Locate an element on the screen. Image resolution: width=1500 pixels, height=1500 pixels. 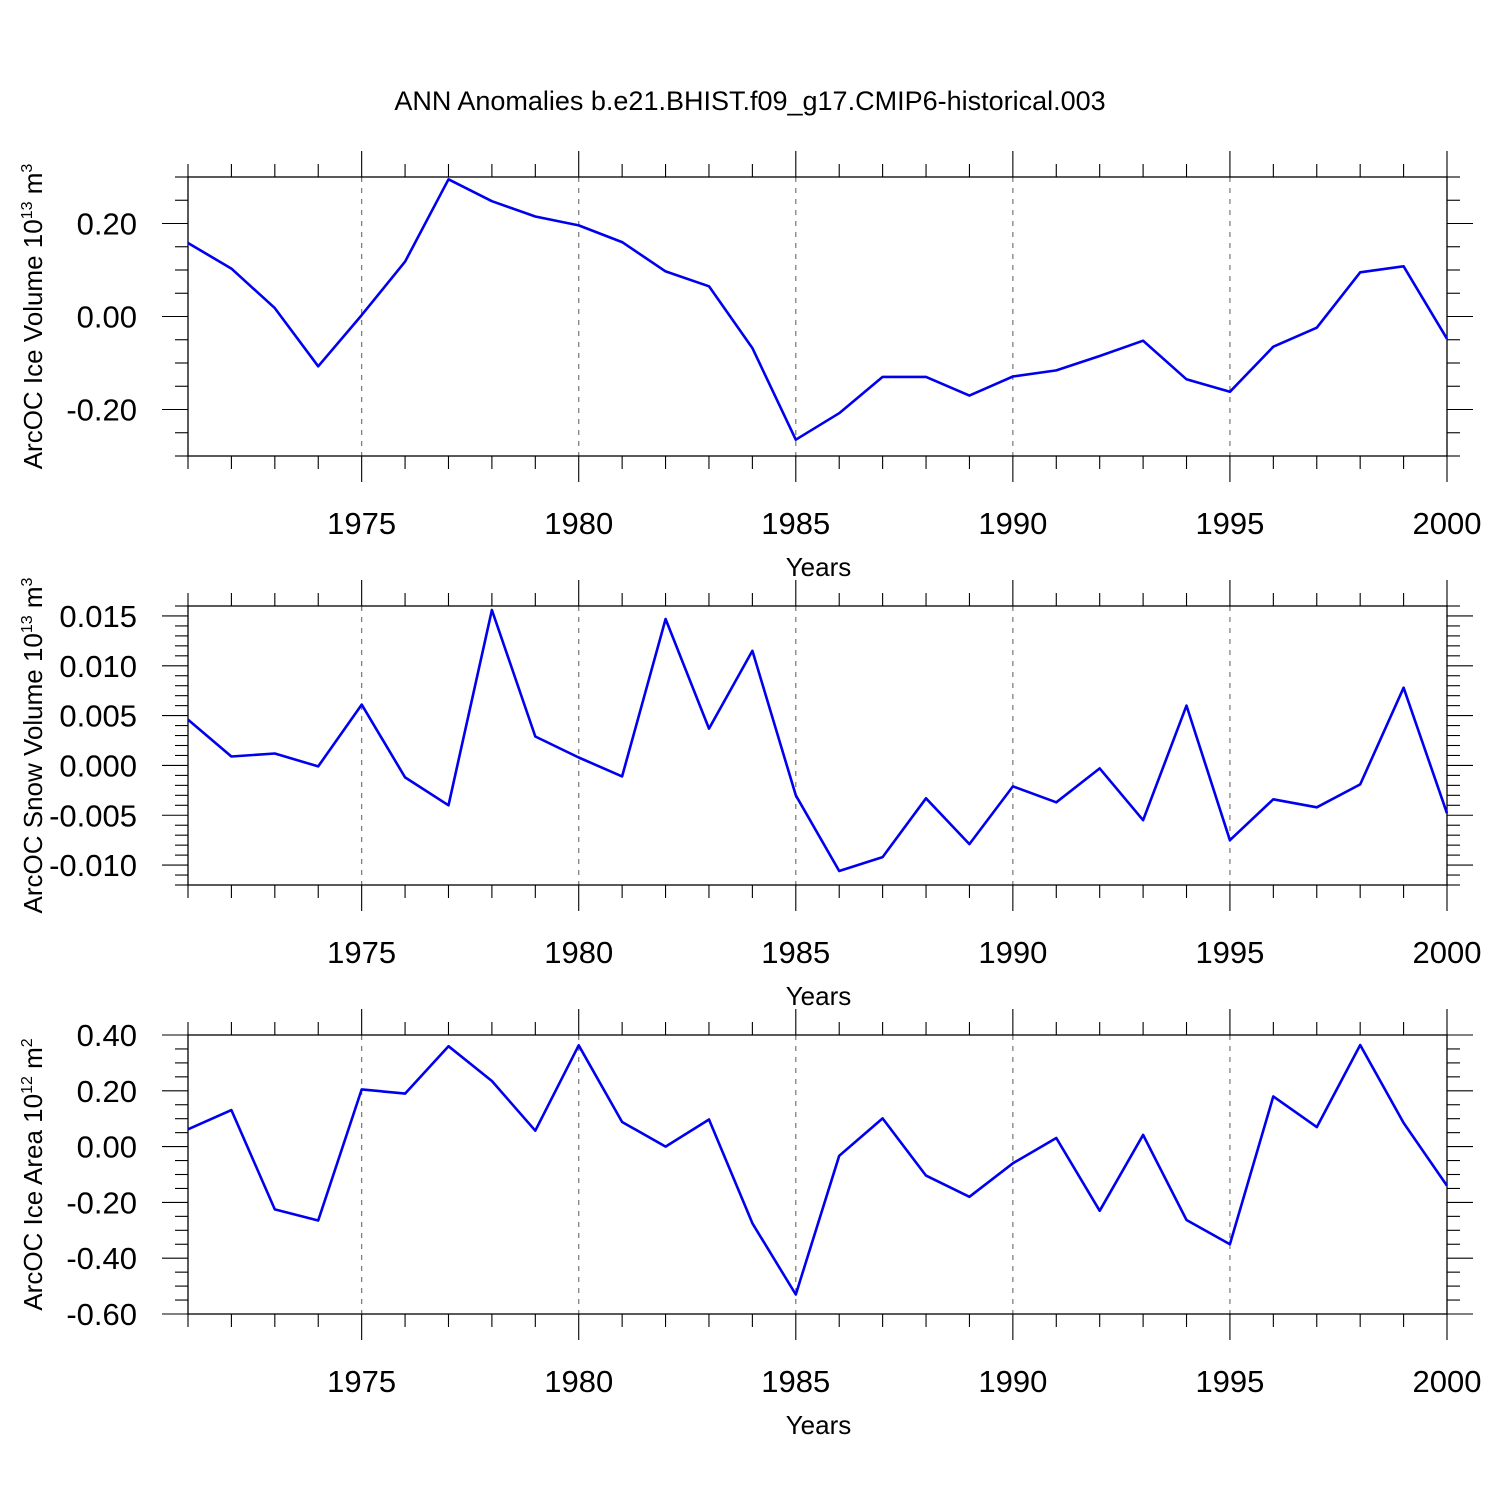
y-tick-label: 0.000 is located at coordinates (98, 765).